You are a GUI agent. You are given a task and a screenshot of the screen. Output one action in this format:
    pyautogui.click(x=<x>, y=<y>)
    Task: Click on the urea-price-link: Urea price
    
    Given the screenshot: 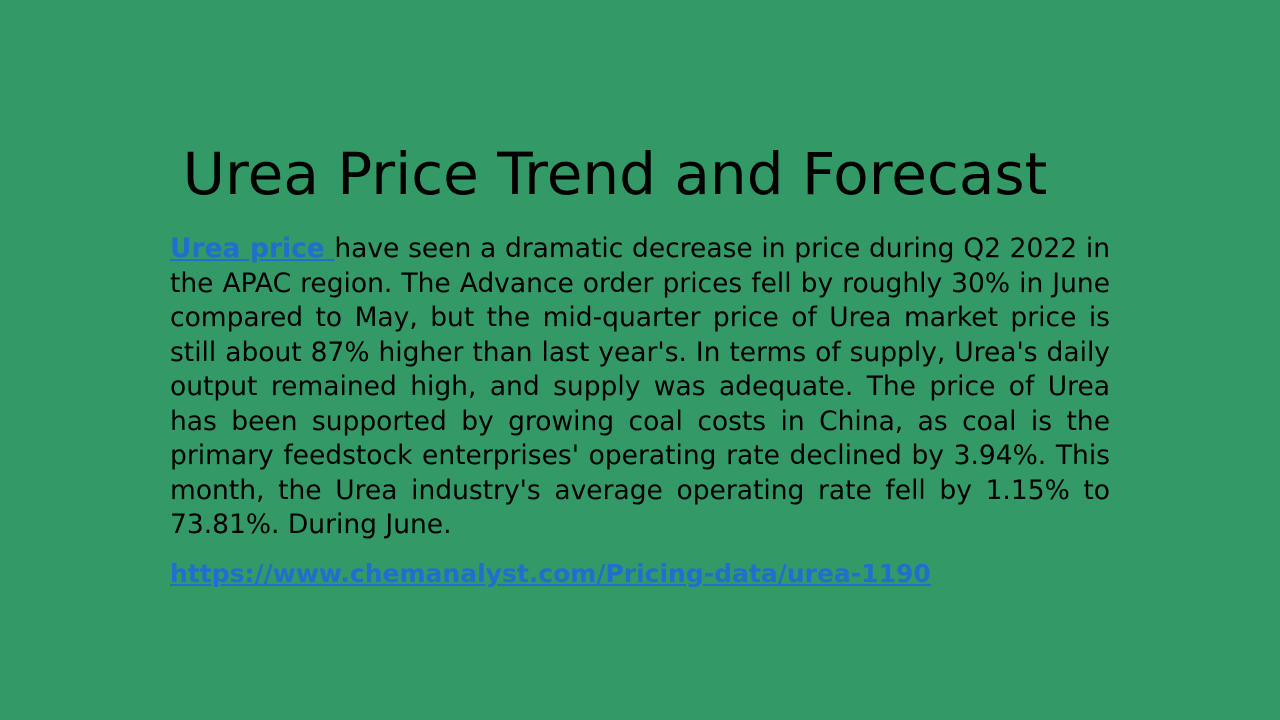 What is the action you would take?
    pyautogui.click(x=252, y=248)
    